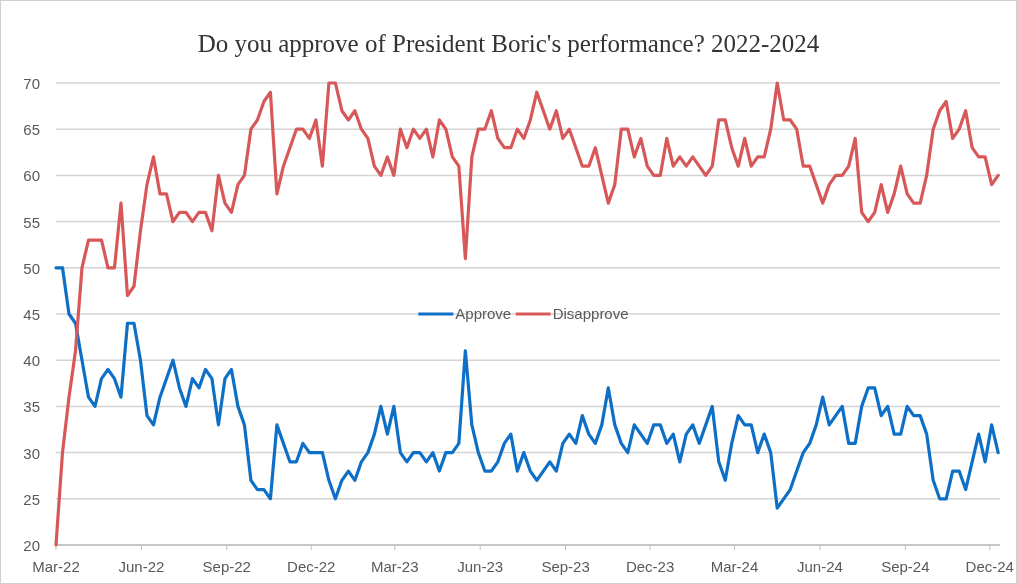 The image size is (1017, 584). What do you see at coordinates (31, 130) in the screenshot?
I see `y-tick-label: 65` at bounding box center [31, 130].